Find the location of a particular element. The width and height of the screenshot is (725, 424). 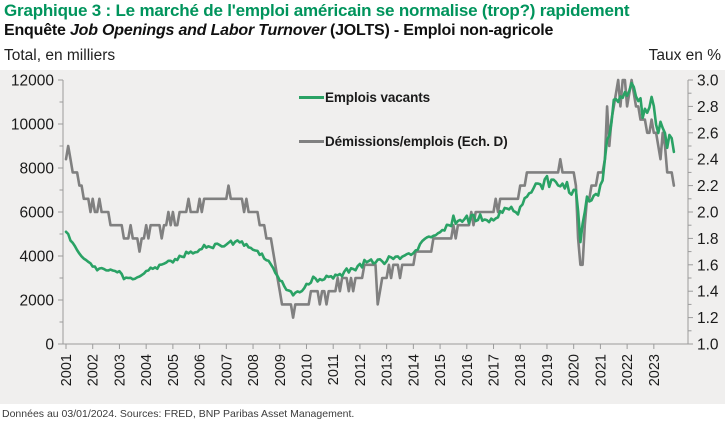

axis-units-row: Total, en milliers Taux en % is located at coordinates (362, 57).